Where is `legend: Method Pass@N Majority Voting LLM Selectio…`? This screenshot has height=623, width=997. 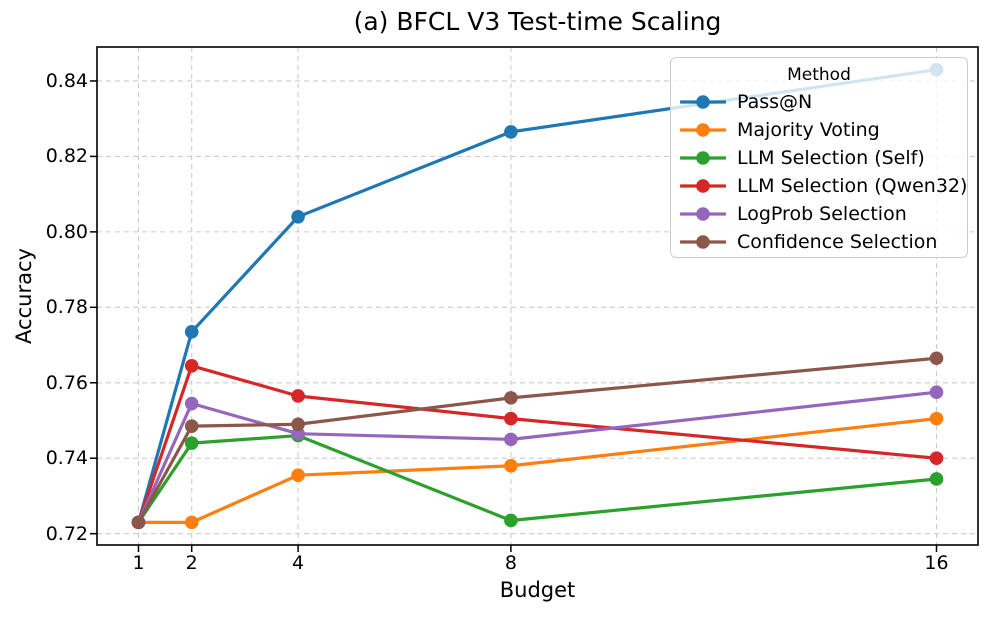 legend: Method Pass@N Majority Voting LLM Selectio… is located at coordinates (819, 157).